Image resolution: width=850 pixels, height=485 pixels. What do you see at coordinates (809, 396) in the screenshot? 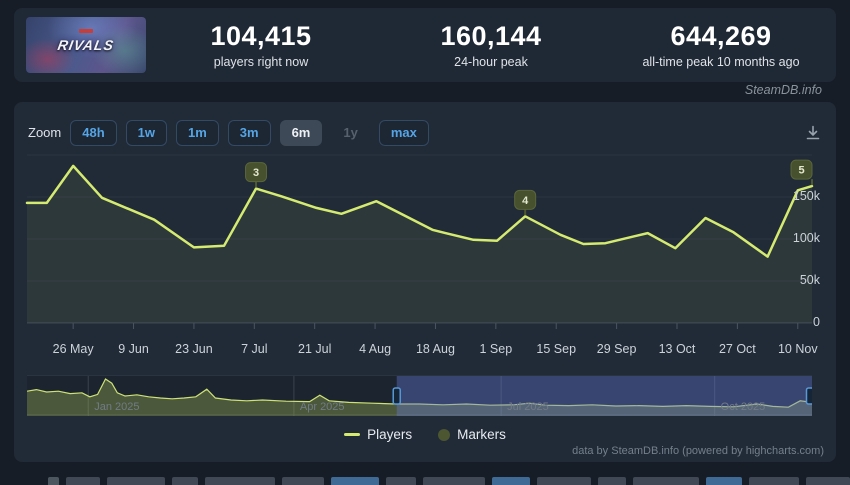
I see `navigator-handle-right` at bounding box center [809, 396].